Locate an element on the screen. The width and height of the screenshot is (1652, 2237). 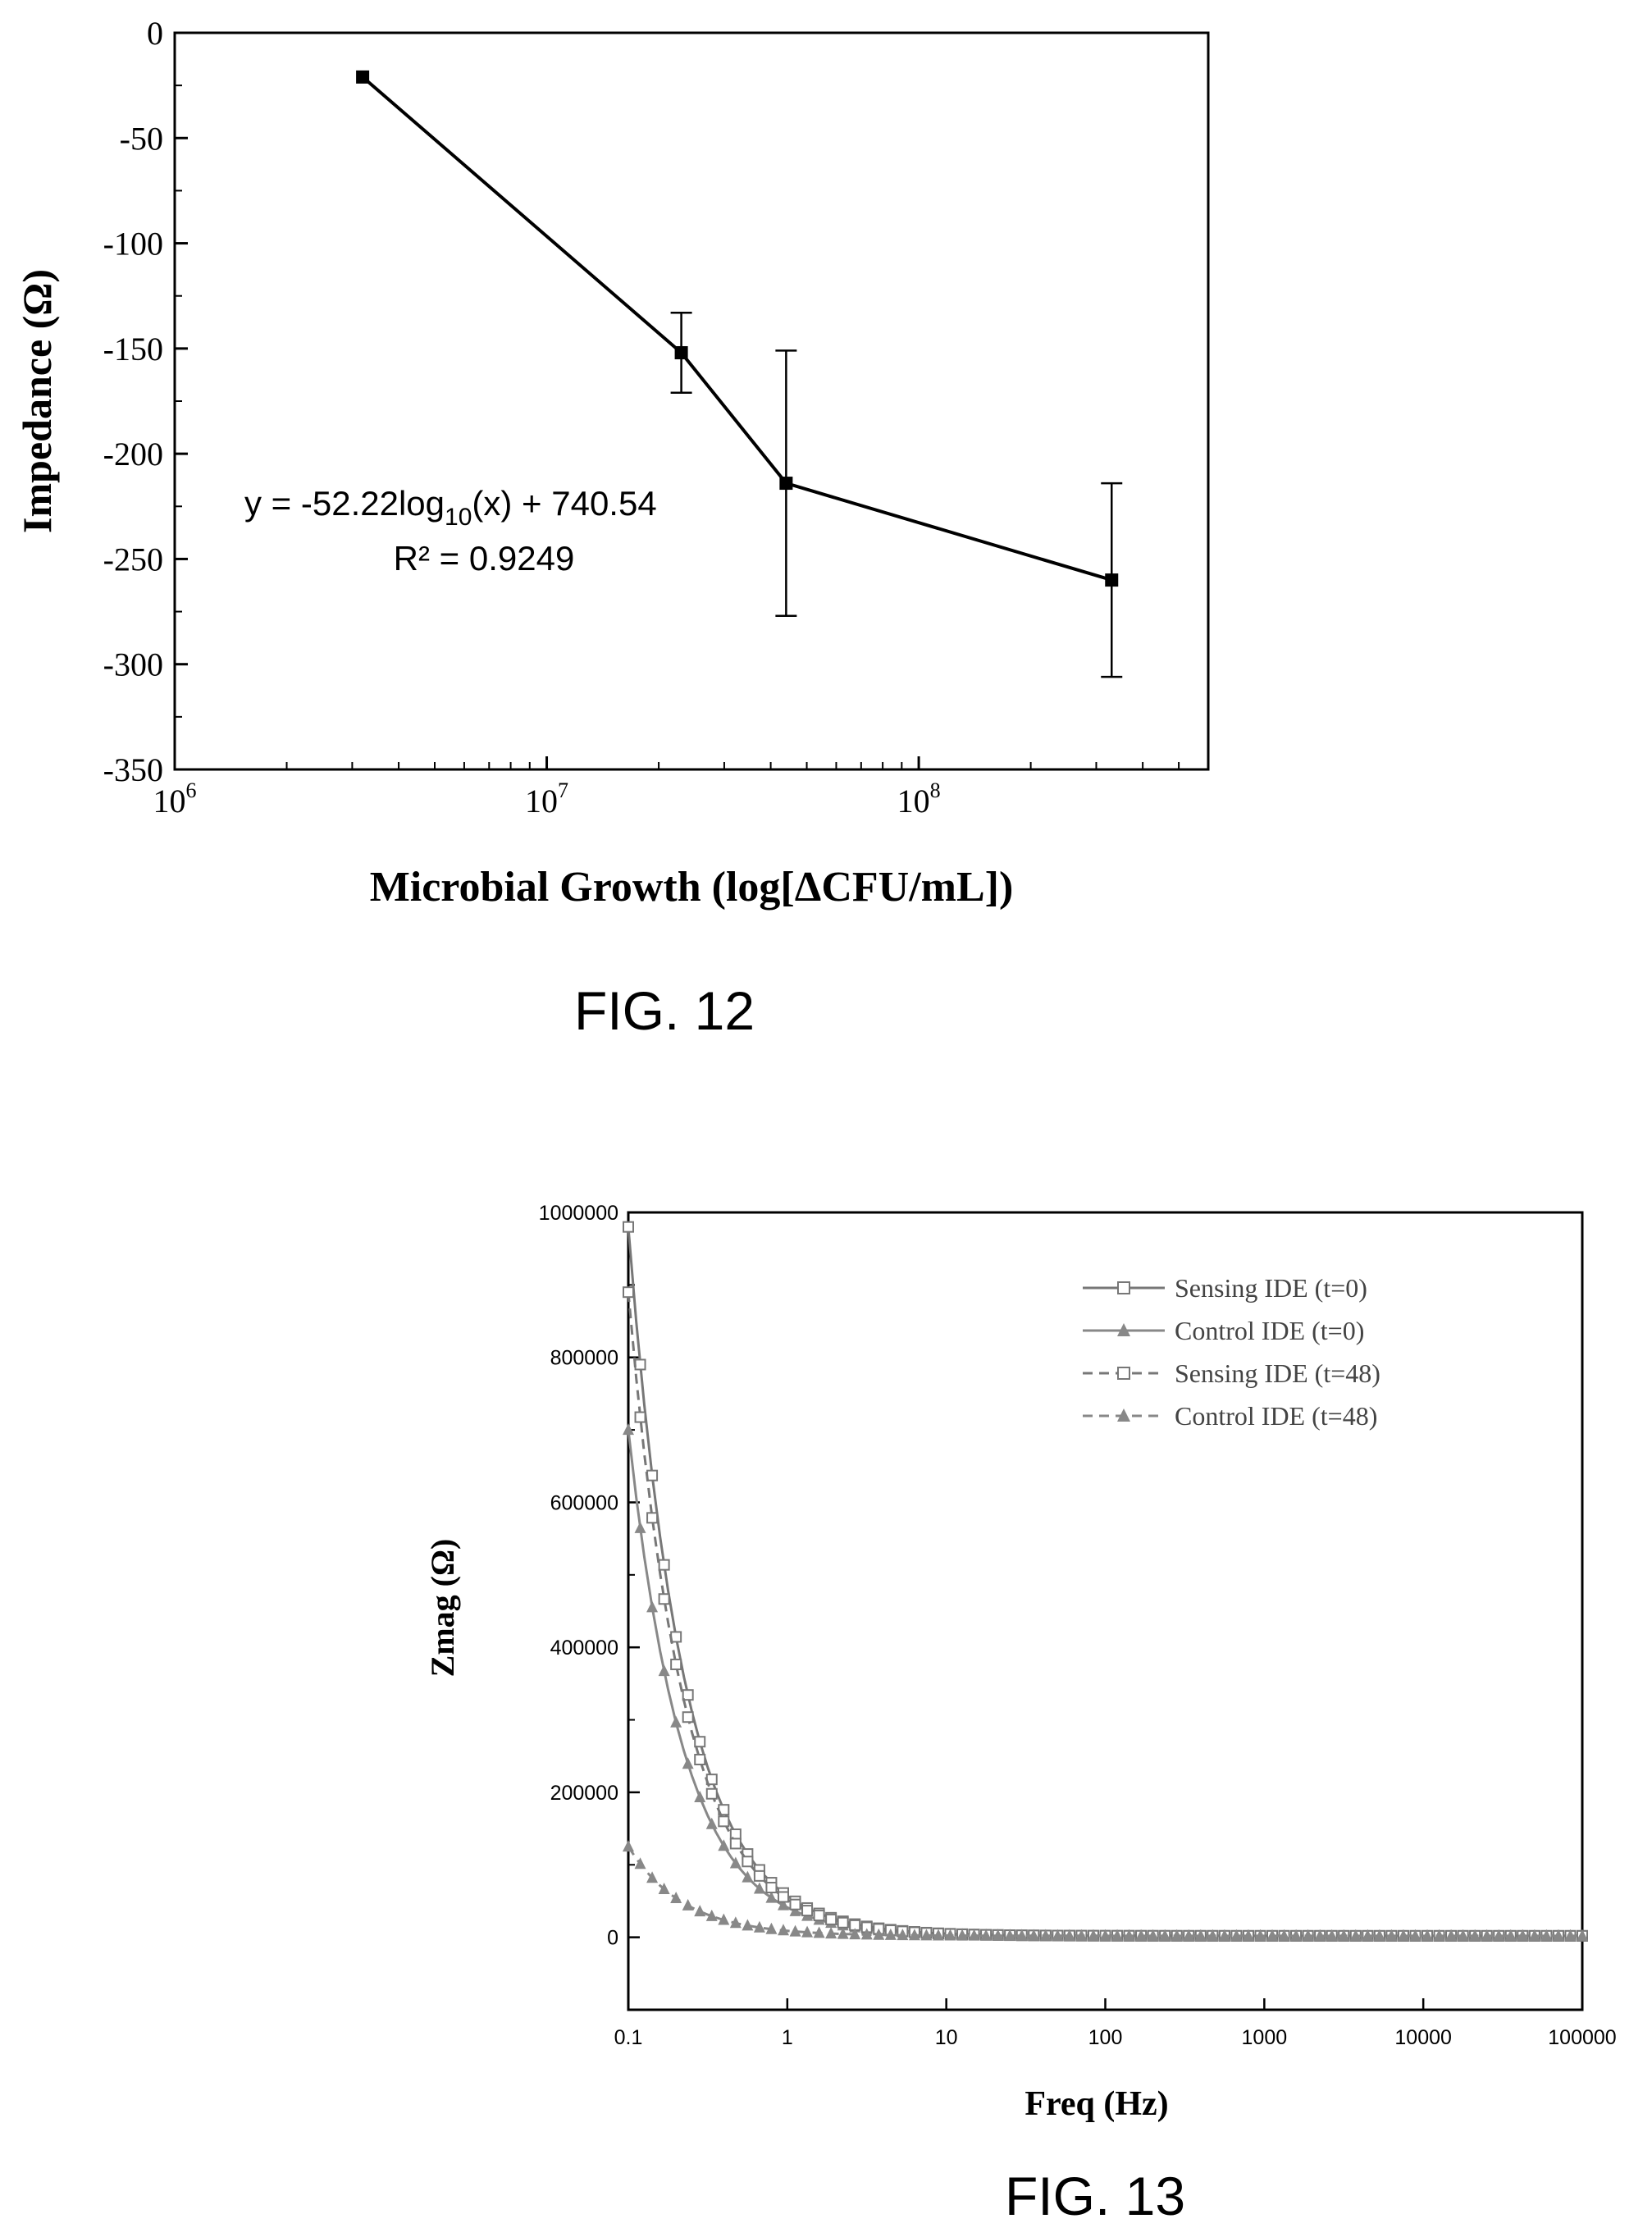
fig13-x-tick-label: 100 is located at coordinates (1105, 2037).